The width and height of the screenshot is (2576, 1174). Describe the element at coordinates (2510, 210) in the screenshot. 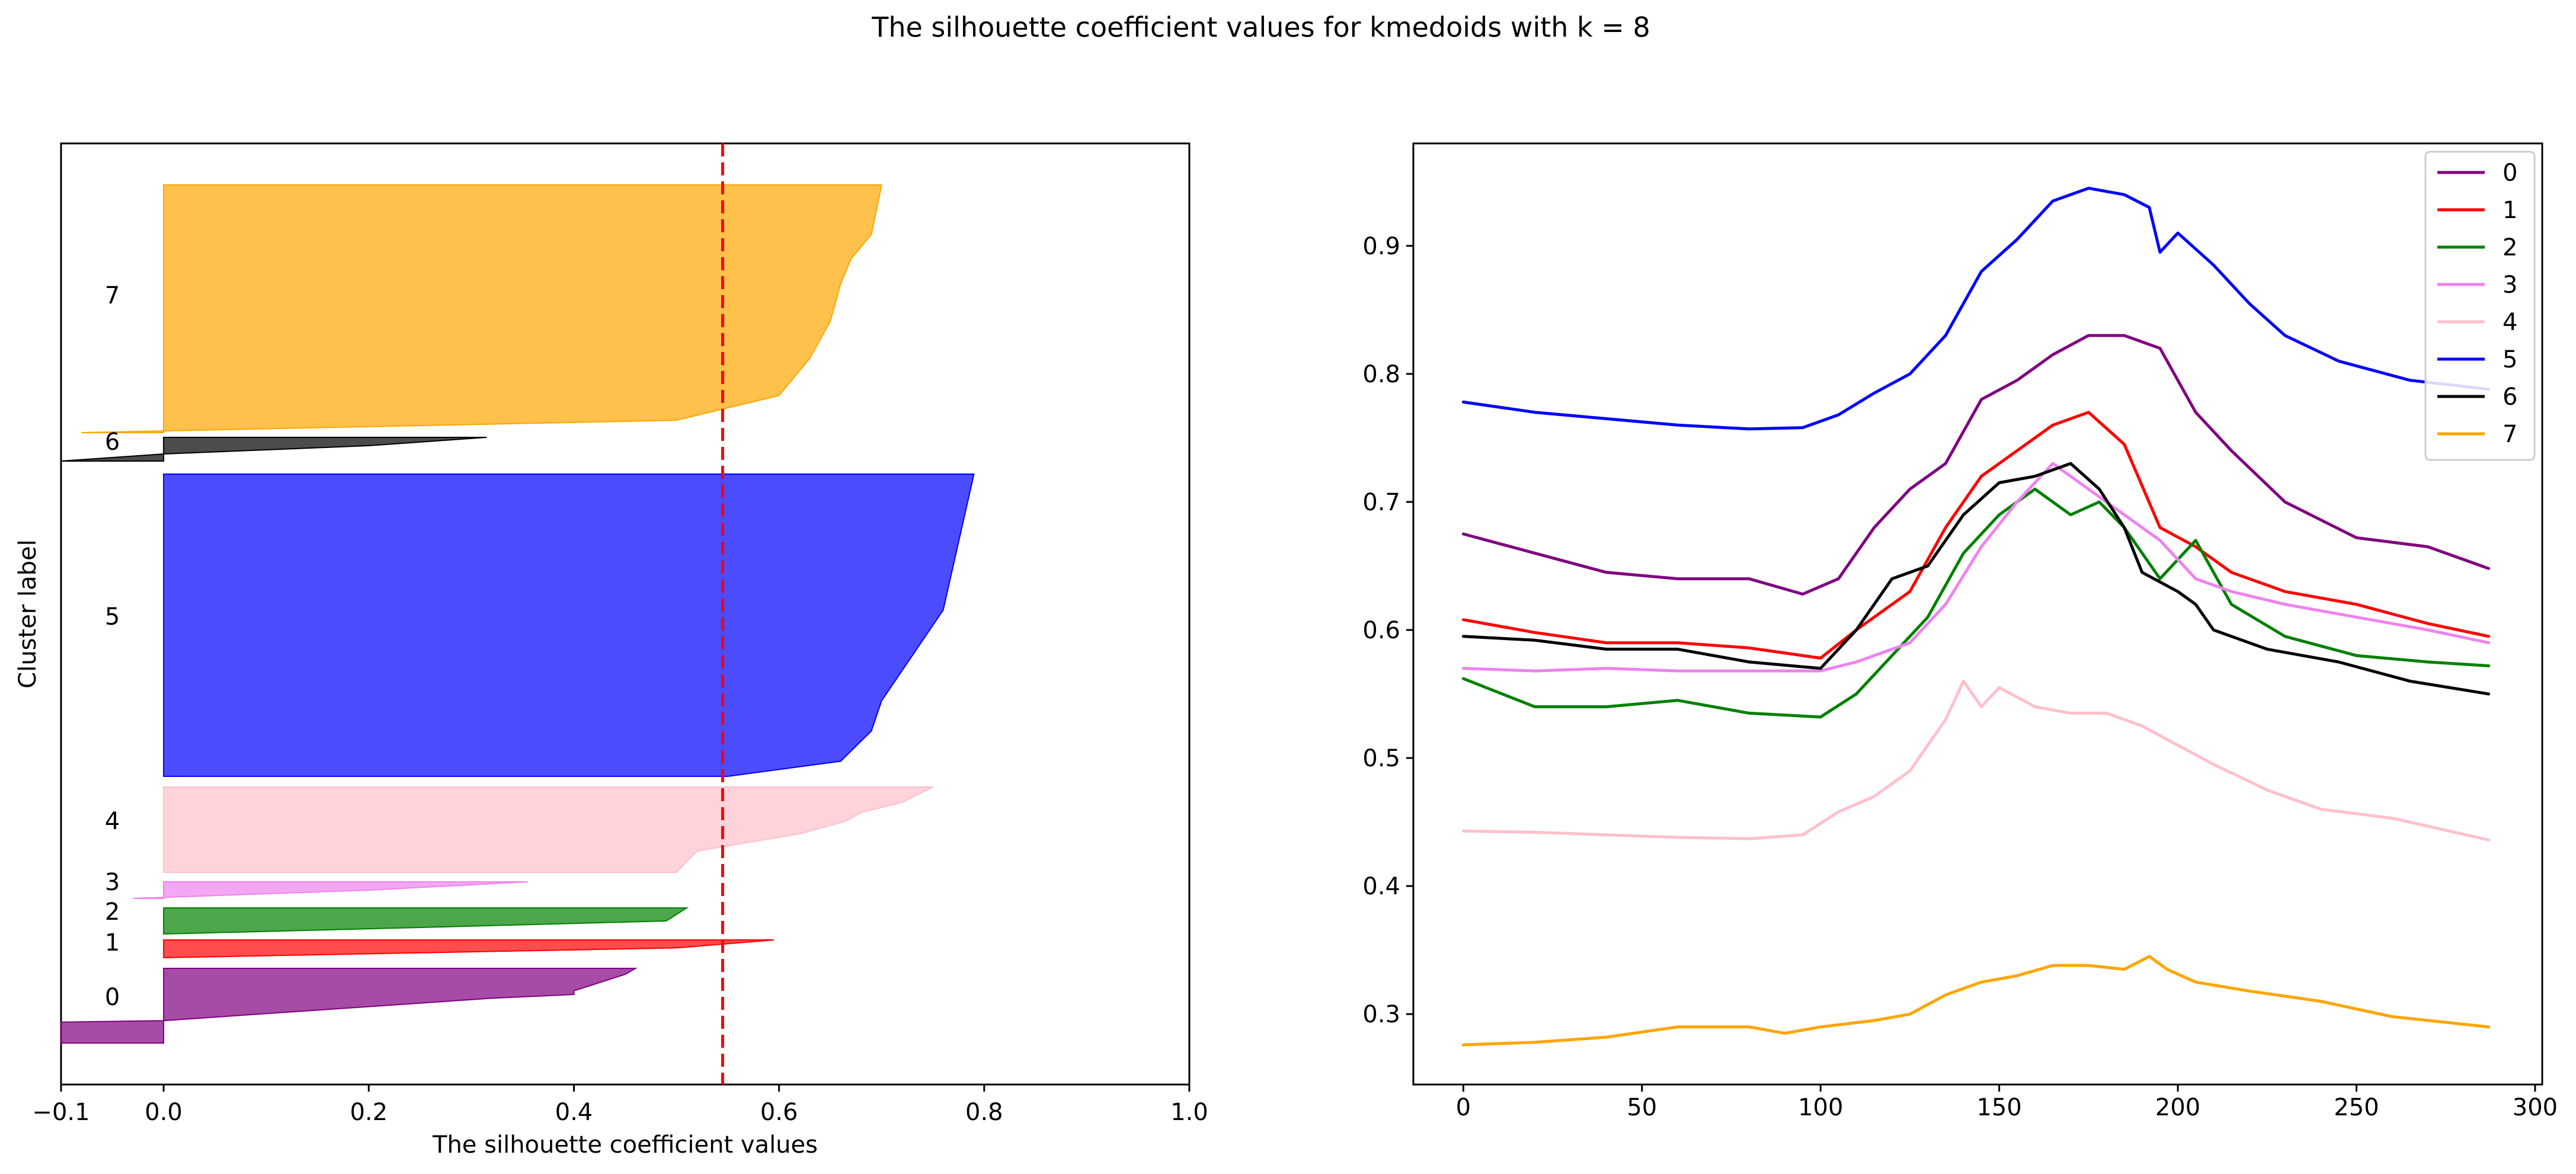

I see `legend-label: 1` at that location.